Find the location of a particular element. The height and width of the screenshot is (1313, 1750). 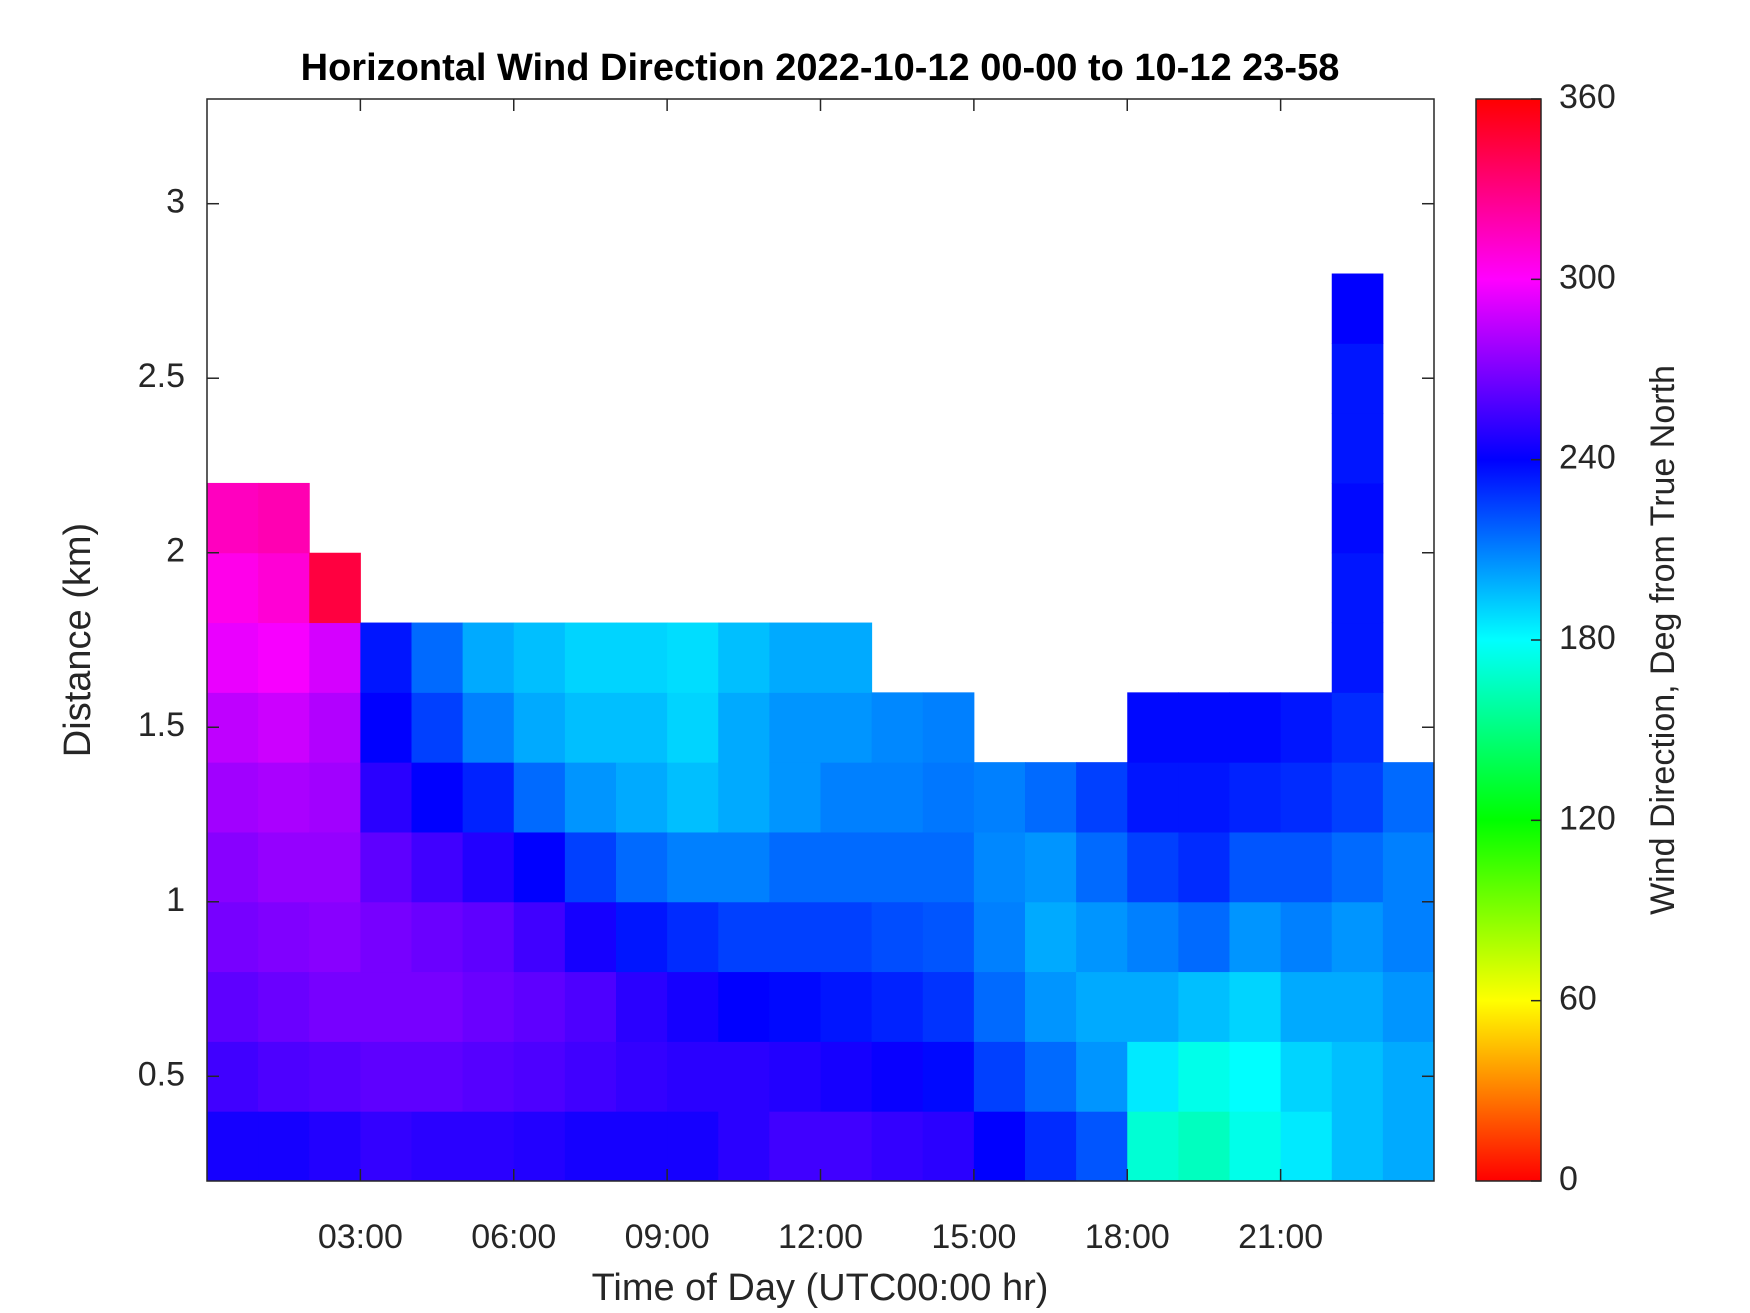

y-tick-label: 1 is located at coordinates (175, 900).